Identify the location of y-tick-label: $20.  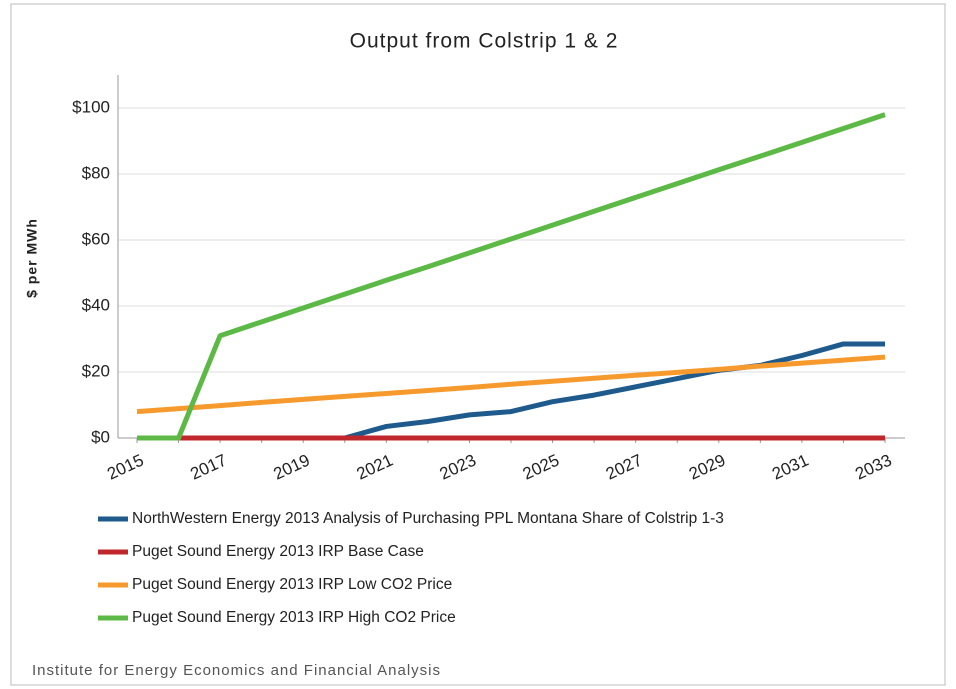
(96, 370).